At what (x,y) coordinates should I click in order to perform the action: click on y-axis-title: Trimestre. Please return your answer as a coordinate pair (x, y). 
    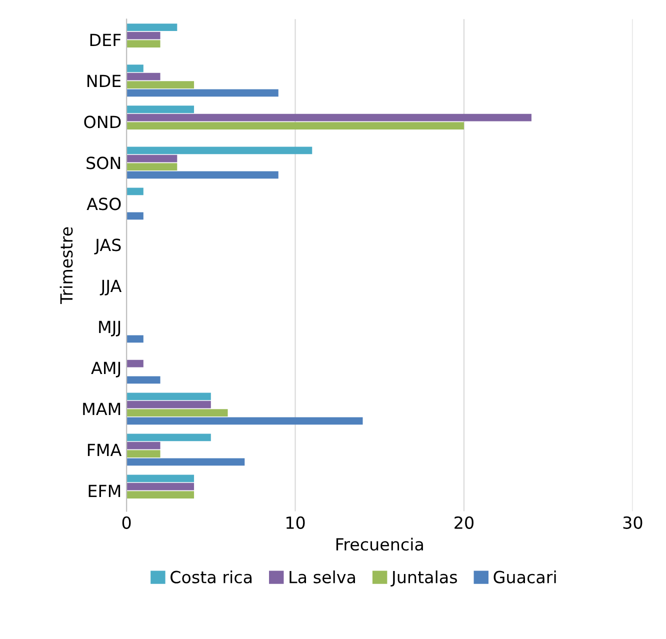
    Looking at the image, I should click on (66, 265).